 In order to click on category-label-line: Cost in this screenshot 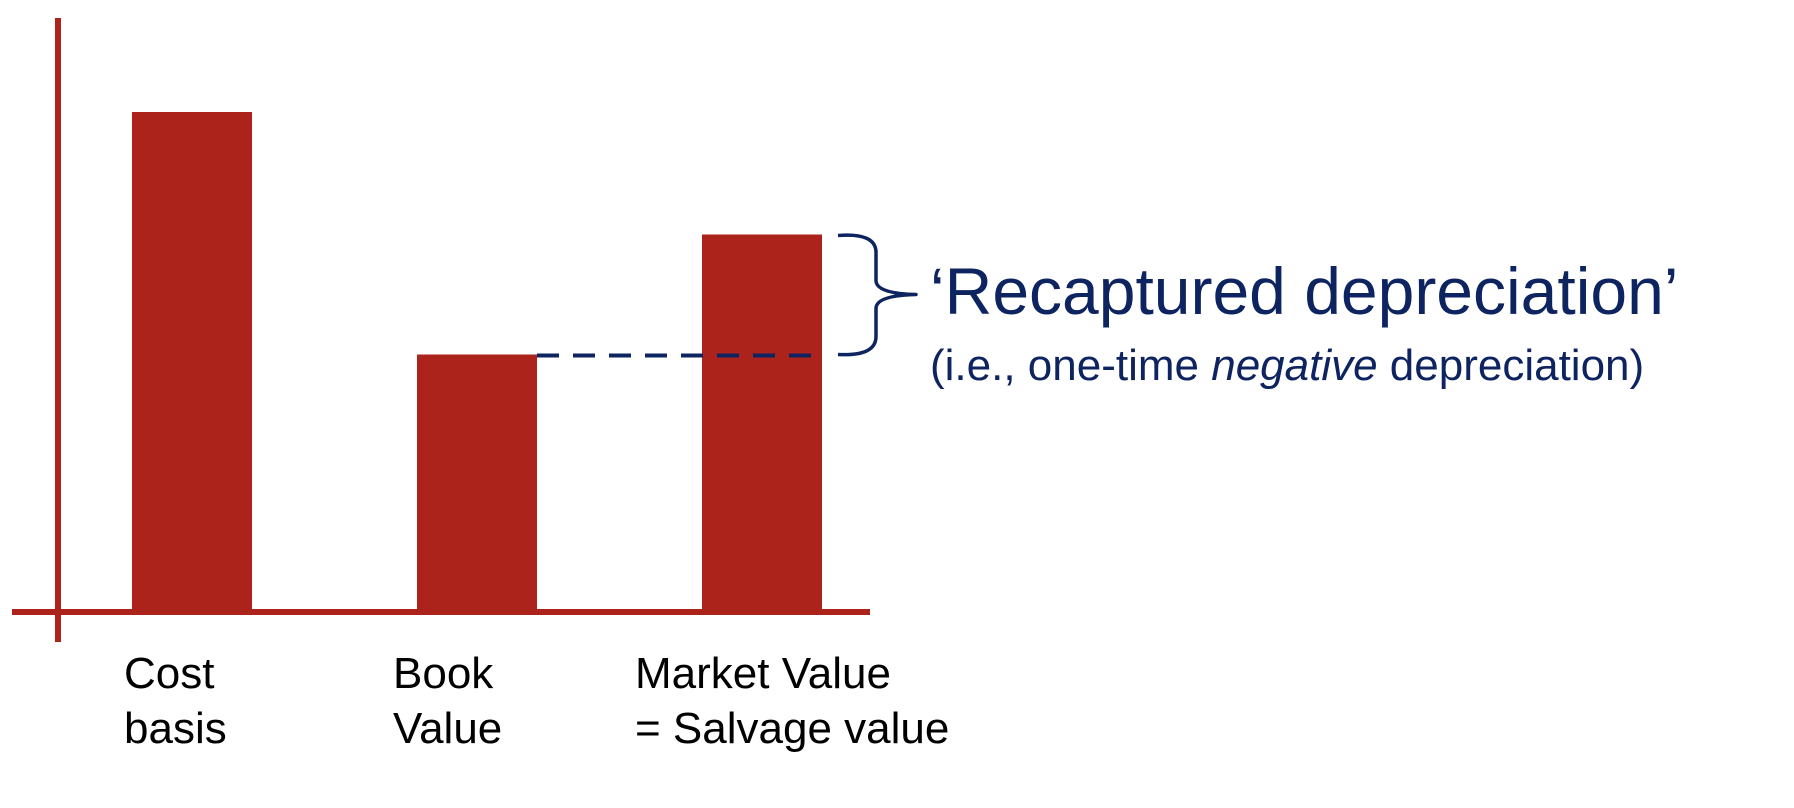, I will do `click(169, 673)`.